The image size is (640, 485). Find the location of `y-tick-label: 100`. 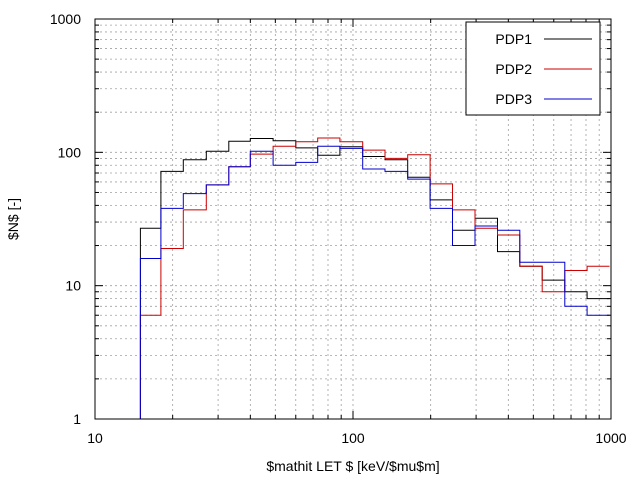

y-tick-label: 100 is located at coordinates (70, 152).